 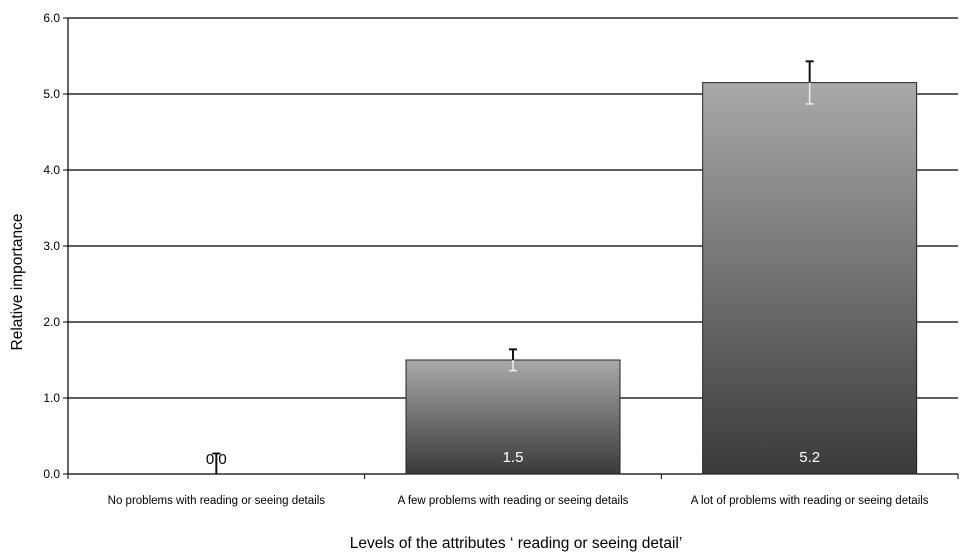 I want to click on y-axis-title: Relative importance, so click(x=17, y=282).